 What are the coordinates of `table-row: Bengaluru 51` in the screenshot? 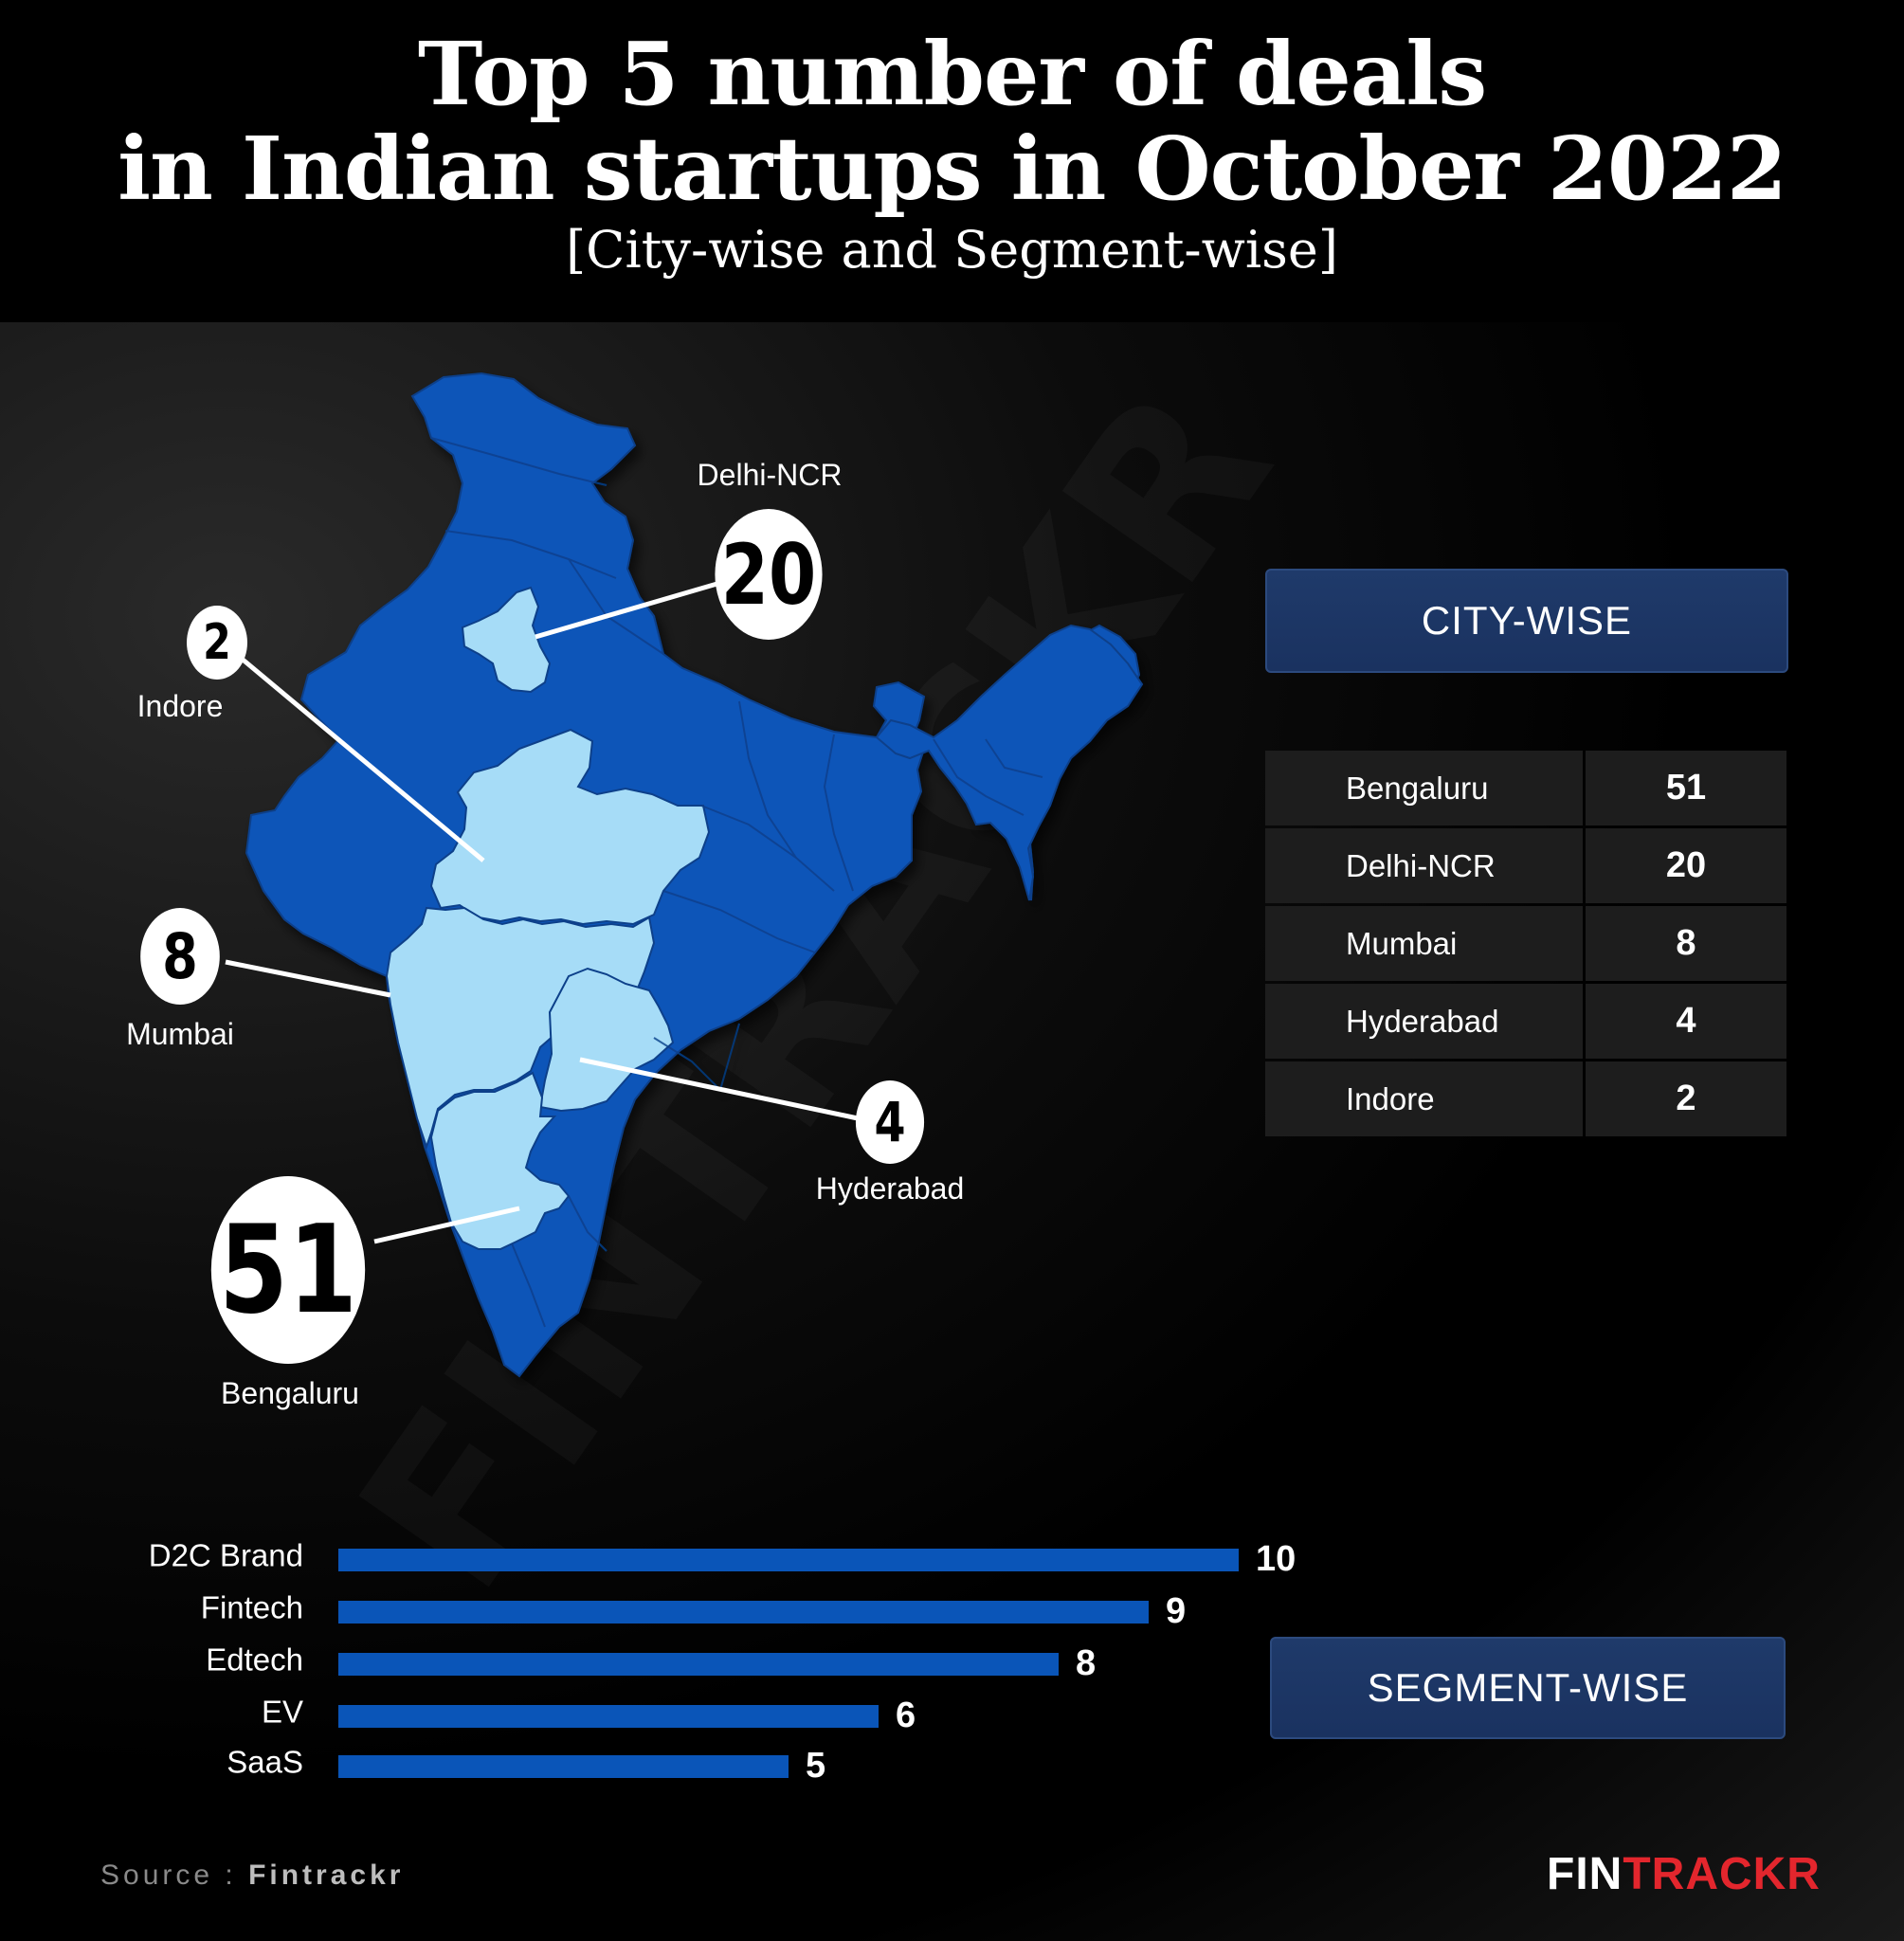 It's located at (1525, 788).